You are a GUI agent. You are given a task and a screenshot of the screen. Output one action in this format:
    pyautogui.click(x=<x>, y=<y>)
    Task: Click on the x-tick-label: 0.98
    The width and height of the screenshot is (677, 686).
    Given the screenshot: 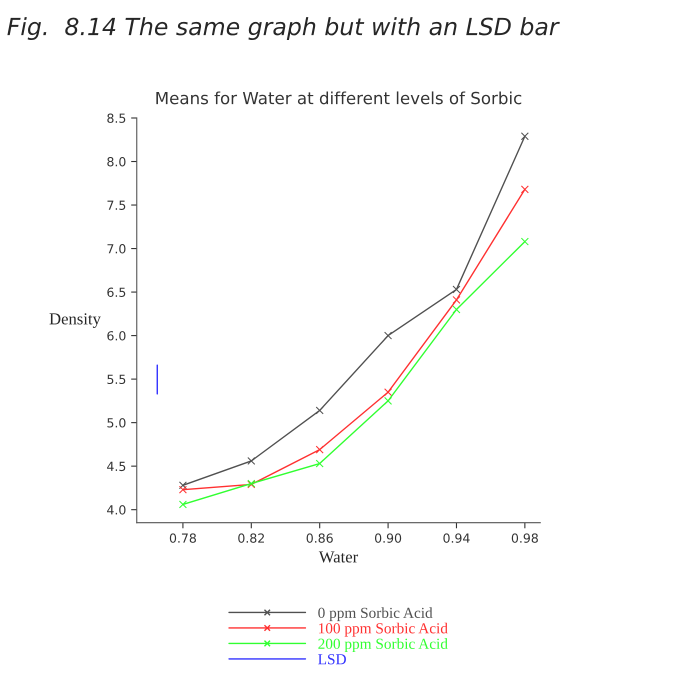 What is the action you would take?
    pyautogui.click(x=525, y=538)
    